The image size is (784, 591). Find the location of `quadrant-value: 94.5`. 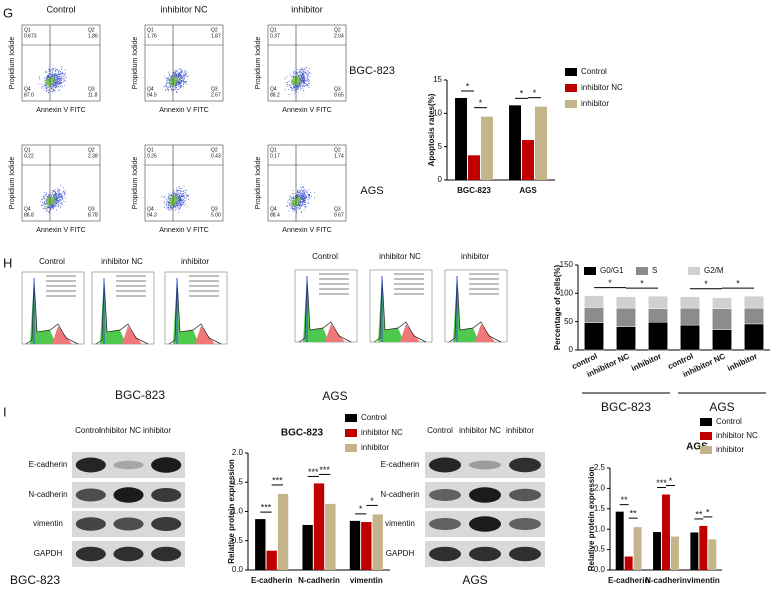

quadrant-value: 94.5 is located at coordinates (152, 95).